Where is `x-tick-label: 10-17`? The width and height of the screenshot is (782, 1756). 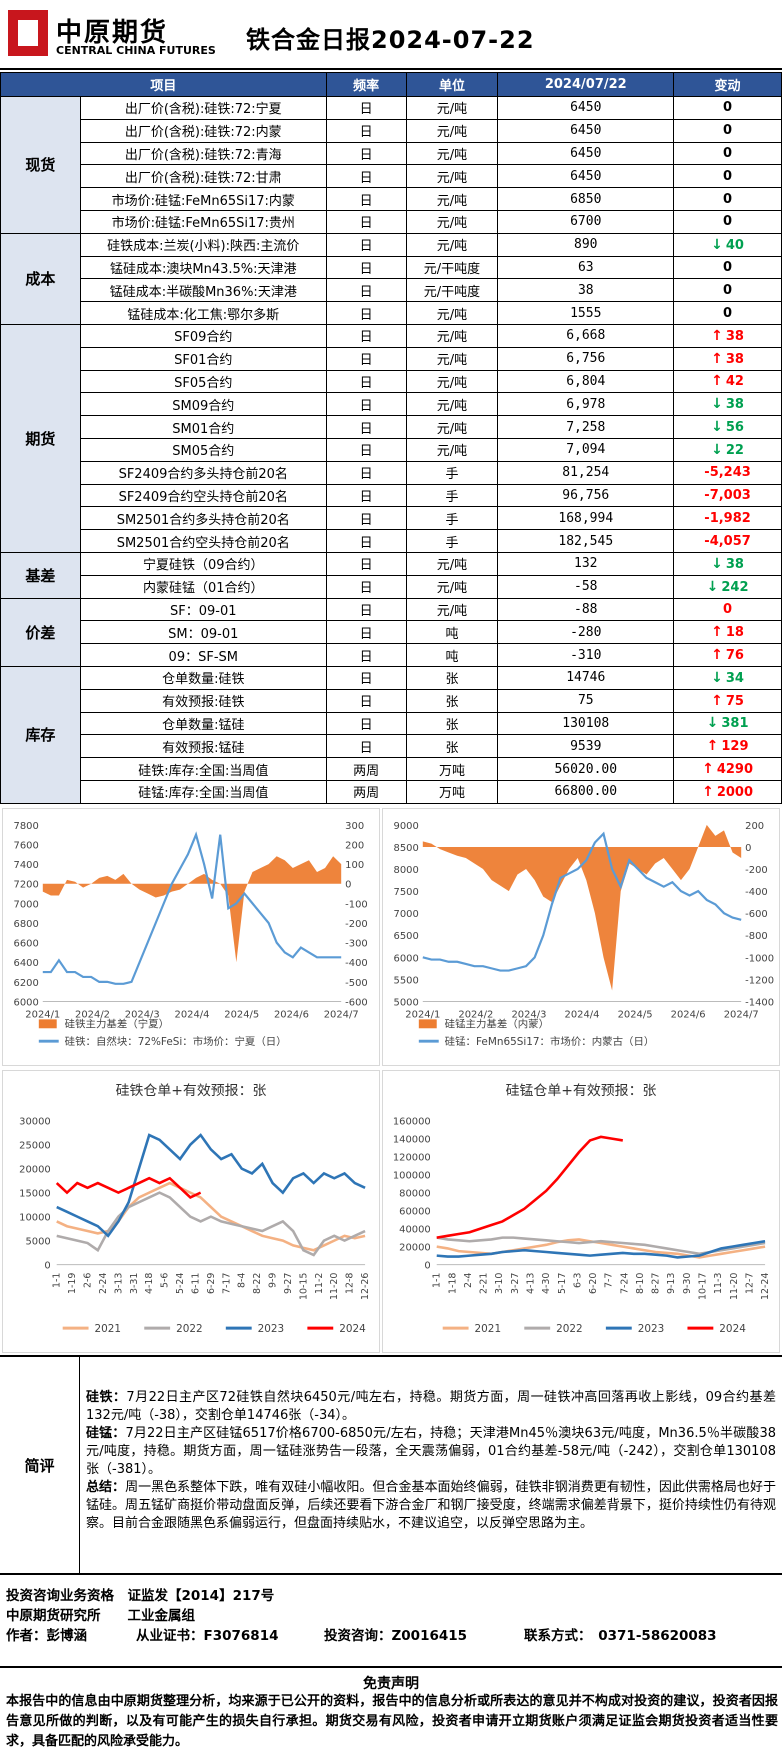 x-tick-label: 10-17 is located at coordinates (703, 1286).